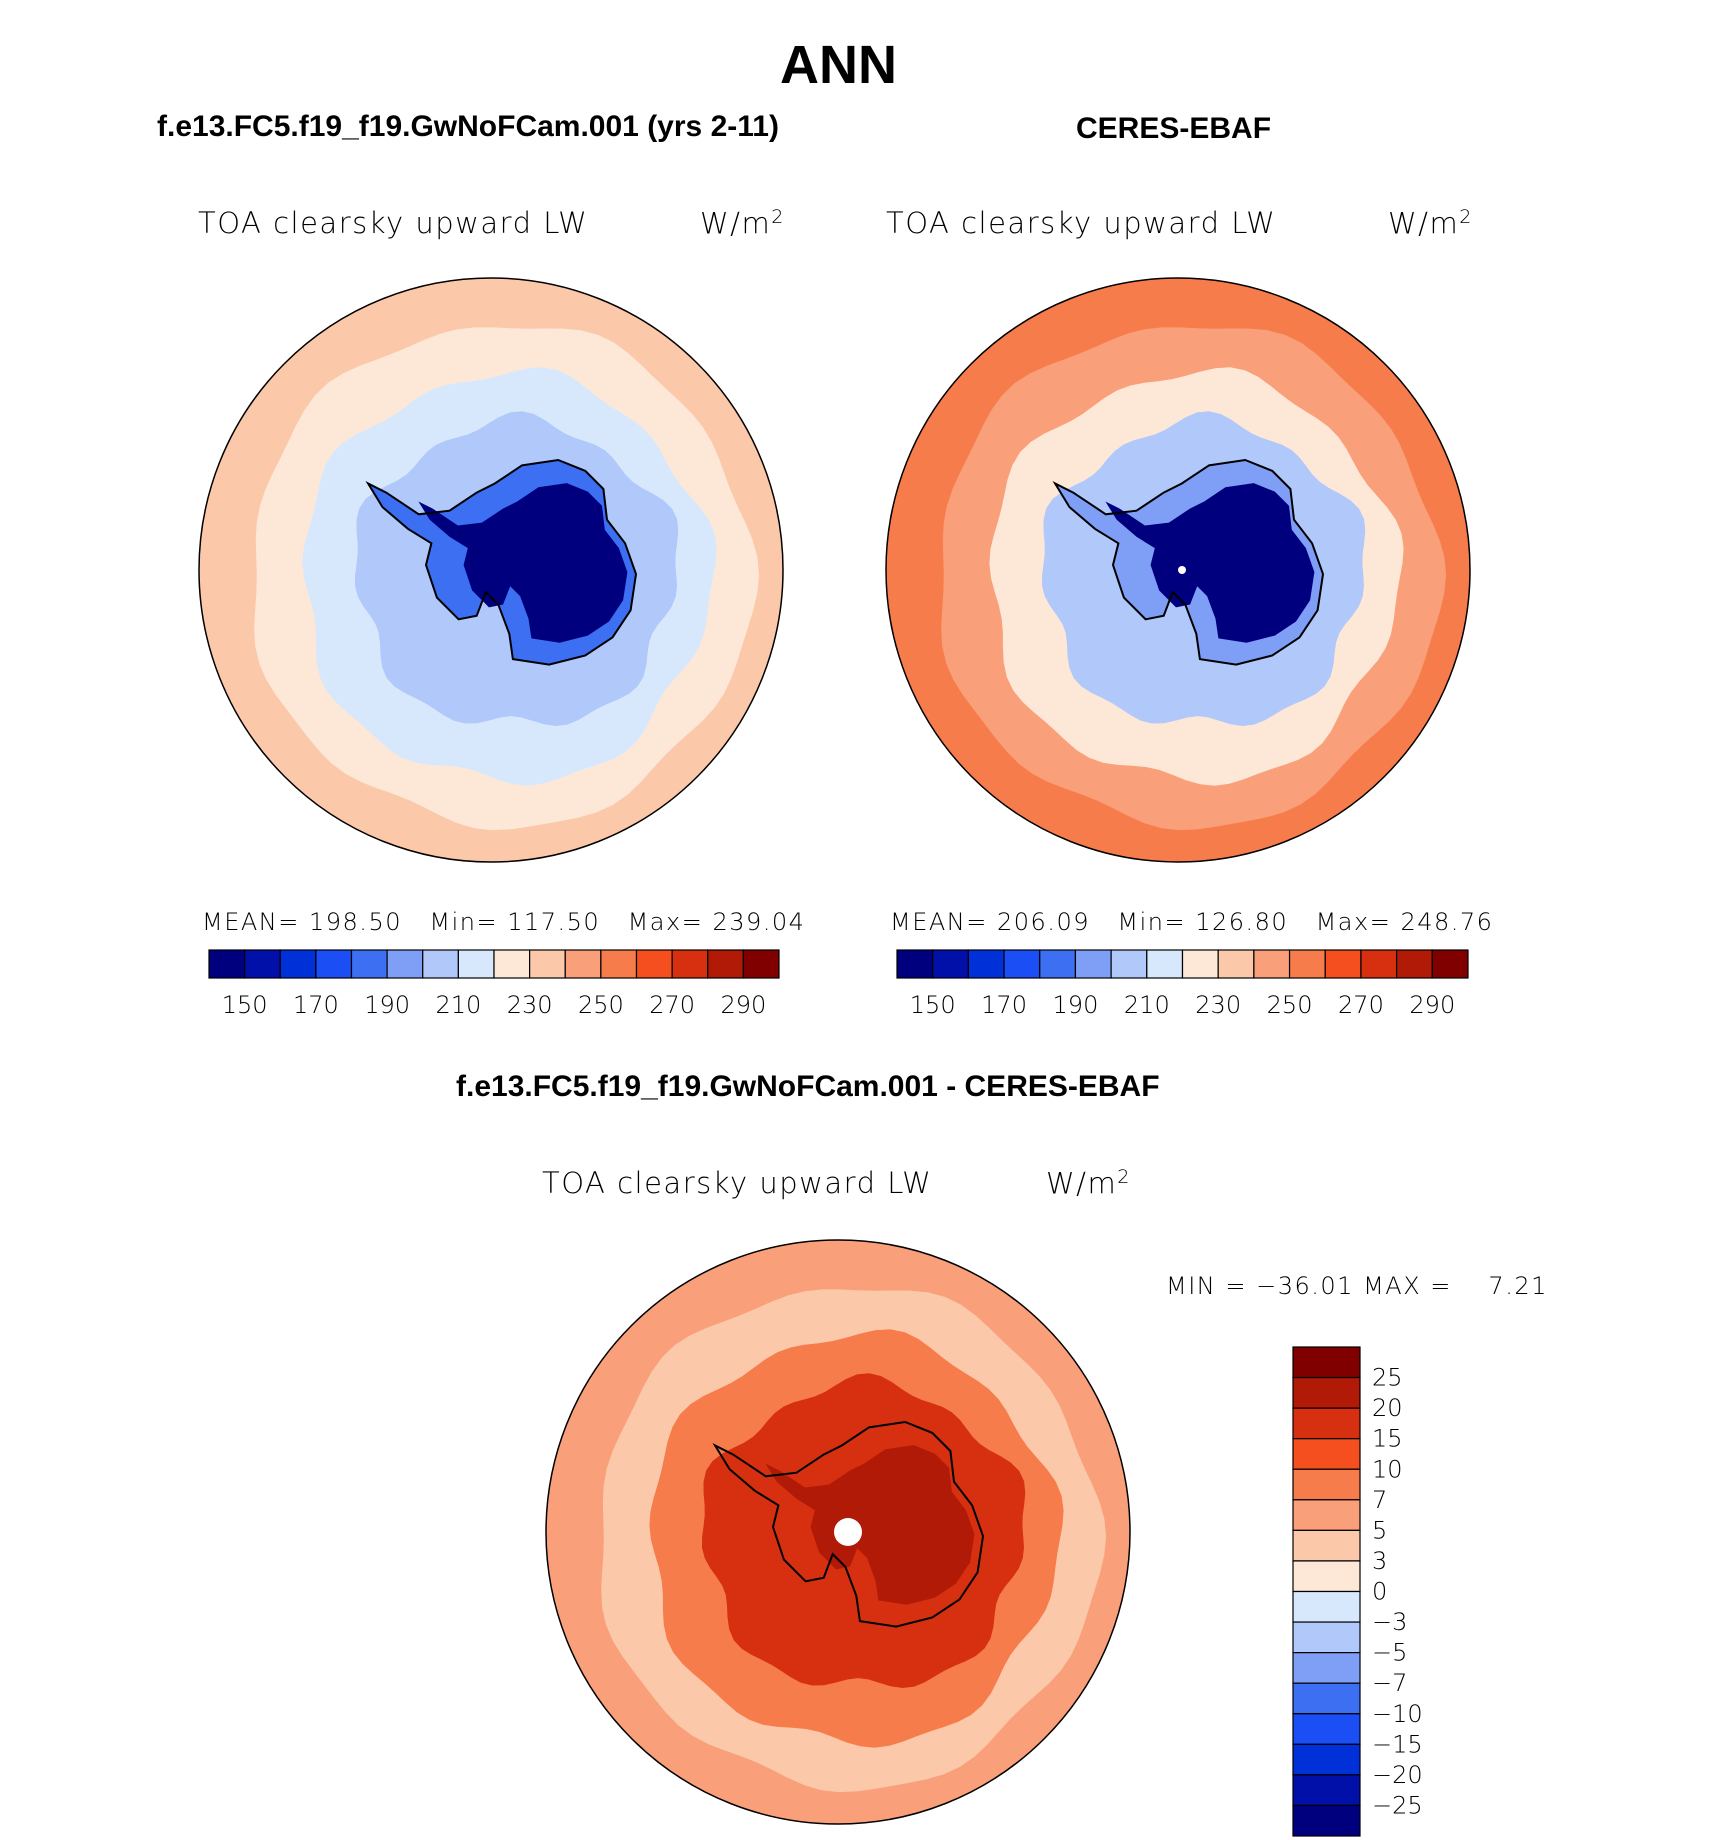 Image resolution: width=1710 pixels, height=1840 pixels. Describe the element at coordinates (1397, 1805) in the screenshot. I see `diff-colorbar-tick: −25` at that location.